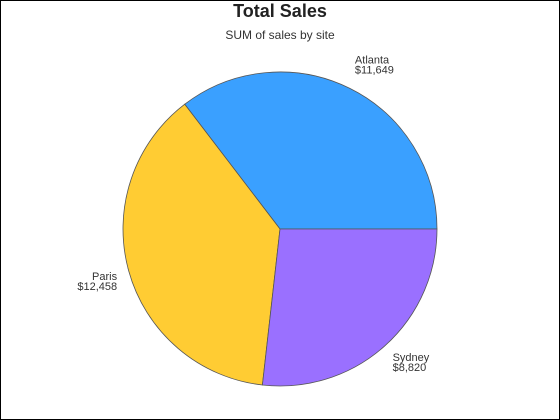  I want to click on chart-subtitle: SUM of sales by site, so click(280, 35).